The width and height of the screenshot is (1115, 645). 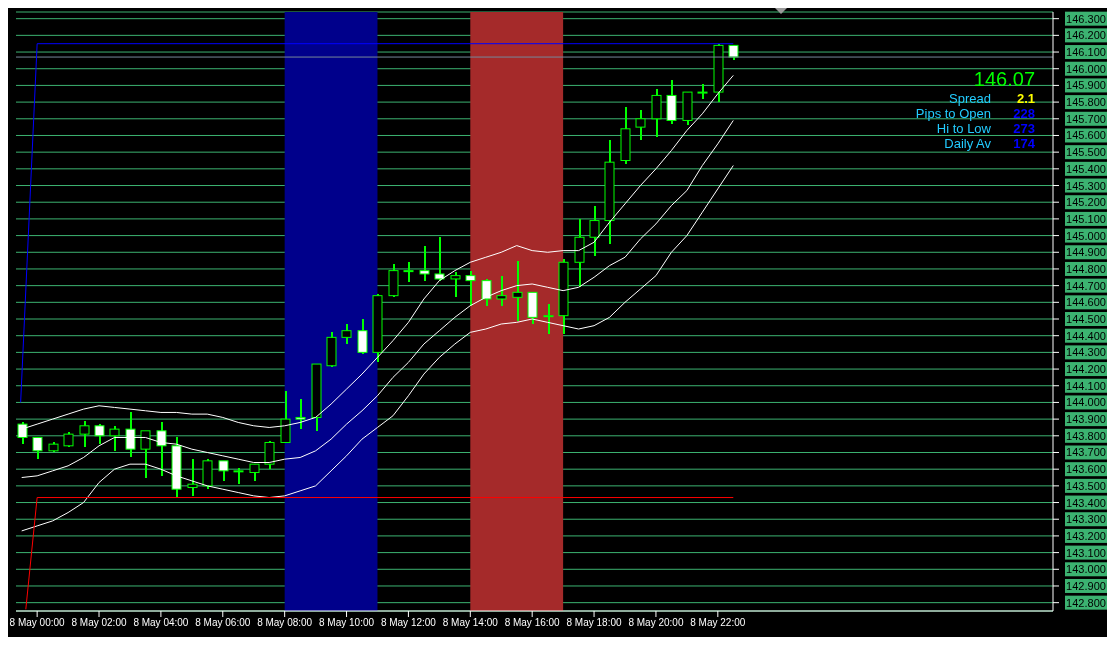 What do you see at coordinates (1086, 235) in the screenshot?
I see `y-tick-label: 145.000` at bounding box center [1086, 235].